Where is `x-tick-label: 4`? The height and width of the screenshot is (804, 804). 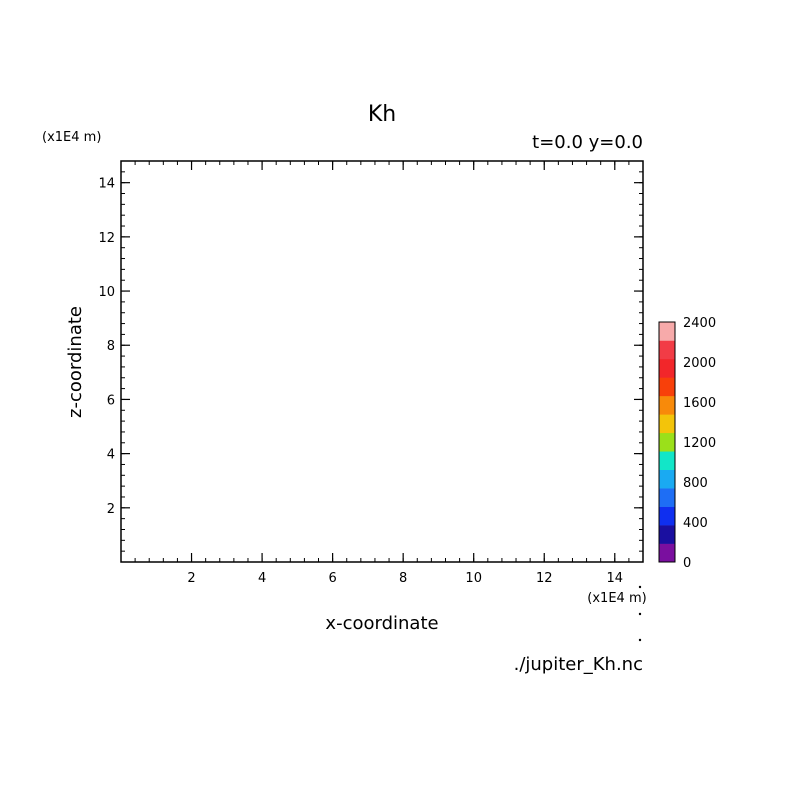 x-tick-label: 4 is located at coordinates (262, 578).